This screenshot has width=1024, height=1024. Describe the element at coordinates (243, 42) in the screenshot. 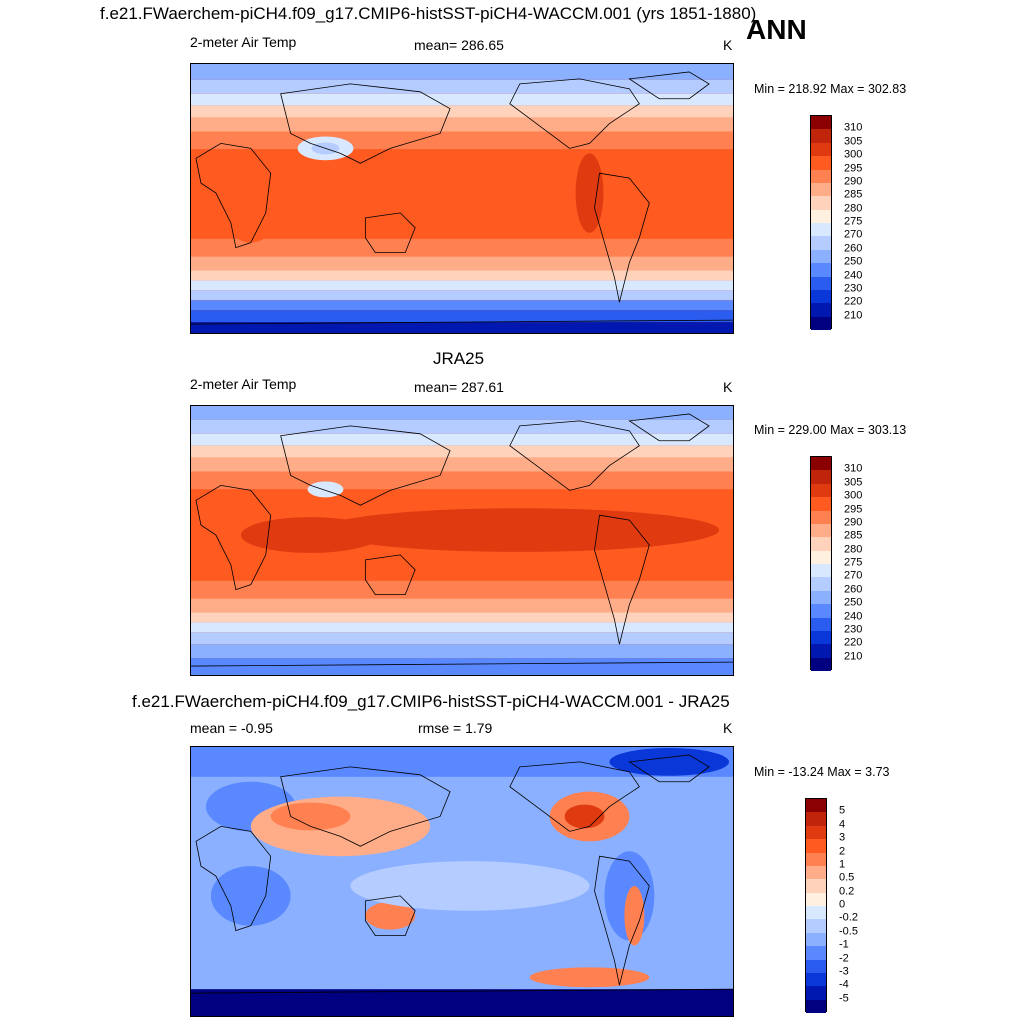

I see `panel1-variable-label: 2-meter Air Temp` at that location.